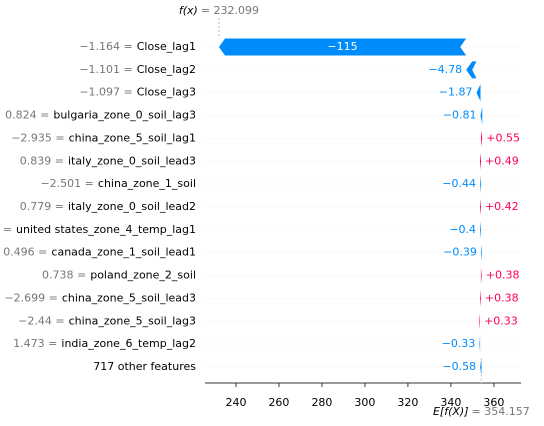 This screenshot has width=544, height=426. Describe the element at coordinates (451, 411) in the screenshot. I see `base-name: E[f(X)]` at that location.